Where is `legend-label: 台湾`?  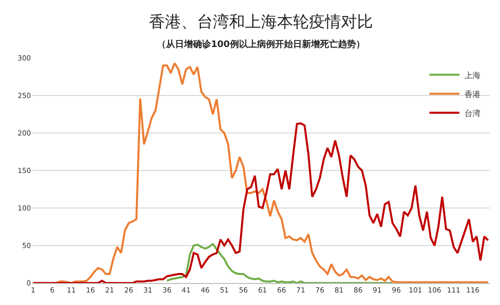
legend-label: 台湾 is located at coordinates (472, 113).